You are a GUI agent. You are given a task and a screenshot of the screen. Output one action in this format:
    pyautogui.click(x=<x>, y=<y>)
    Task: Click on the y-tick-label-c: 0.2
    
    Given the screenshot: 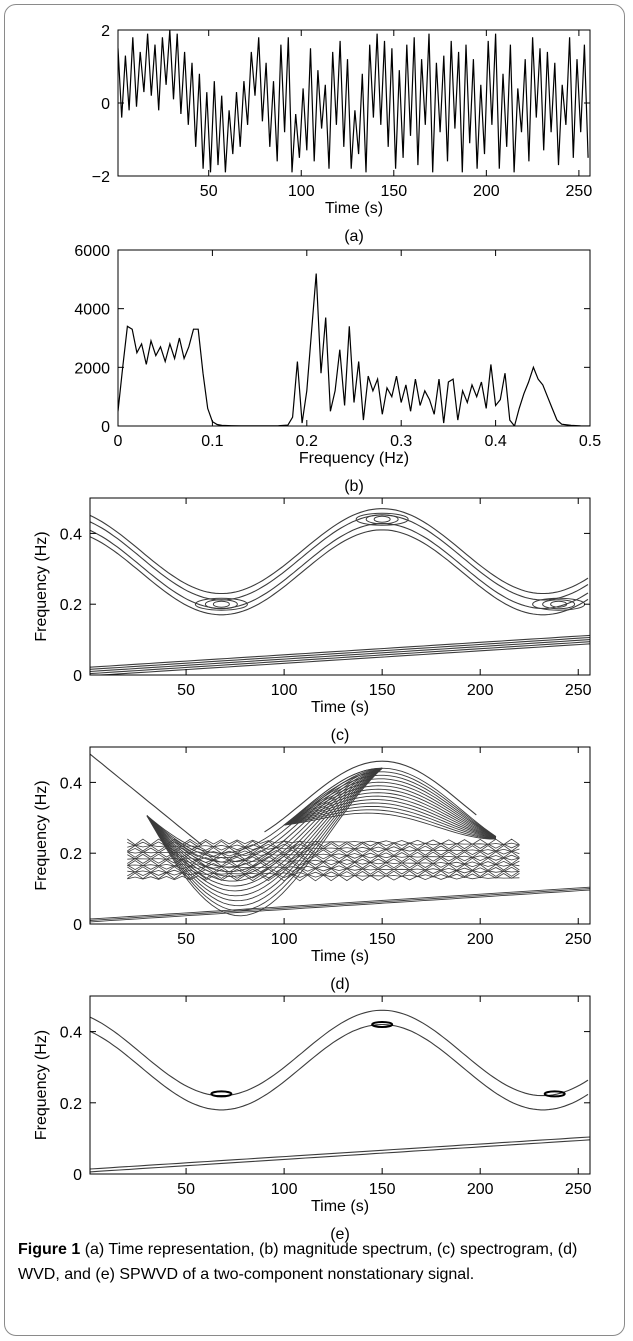 What is the action you would take?
    pyautogui.click(x=71, y=605)
    